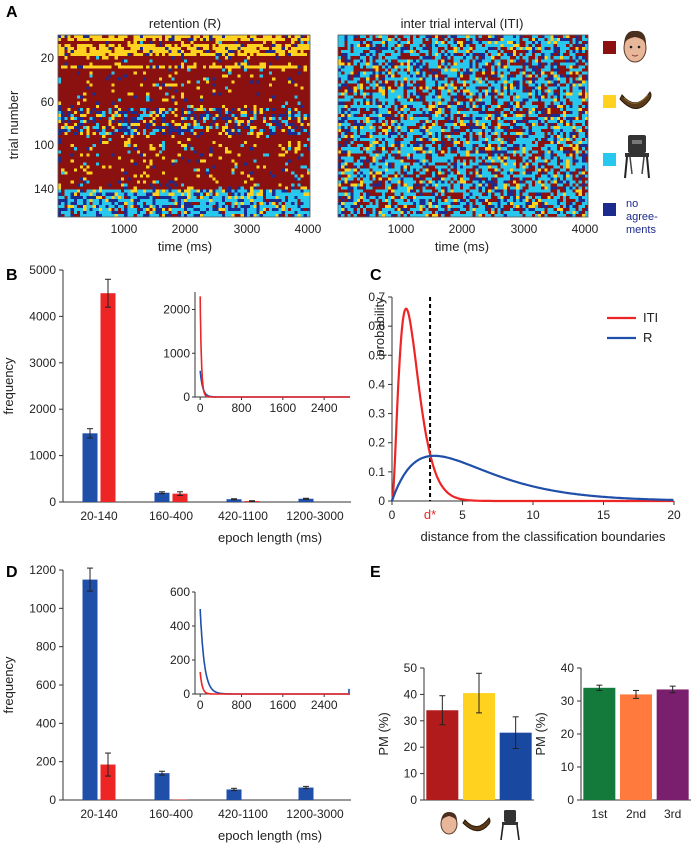 Image resolution: width=700 pixels, height=849 pixels. What do you see at coordinates (180, 592) in the screenshot?
I see `inset-y-tick-label: 600` at bounding box center [180, 592].